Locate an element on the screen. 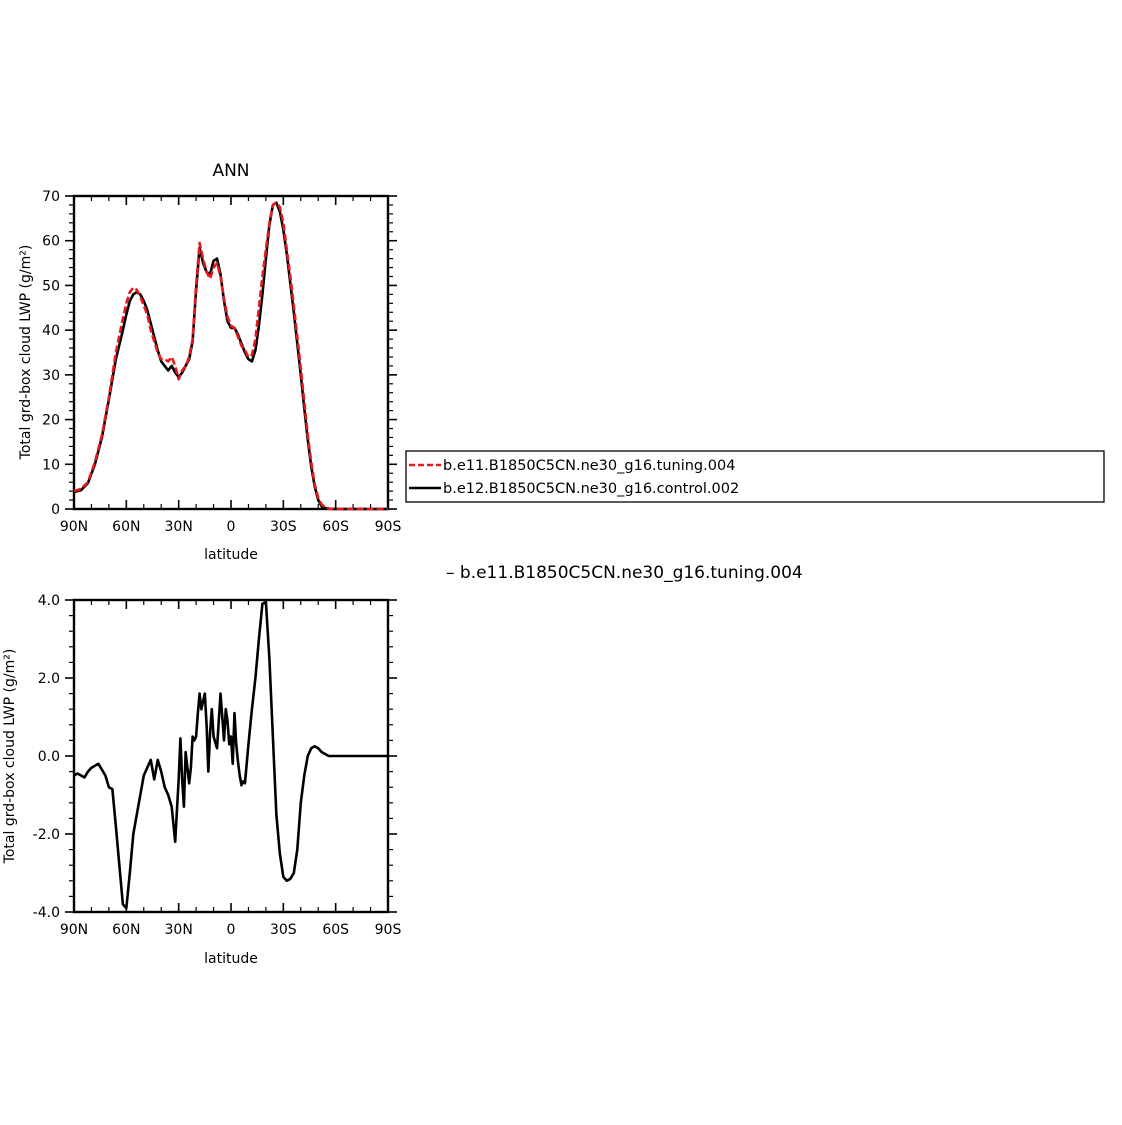 The image size is (1122, 1125). y-tick-label: 40 is located at coordinates (51, 331).